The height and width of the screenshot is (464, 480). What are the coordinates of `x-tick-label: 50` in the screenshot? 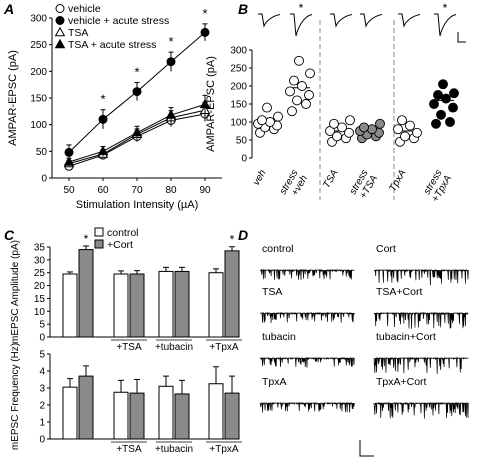 It's located at (69, 190).